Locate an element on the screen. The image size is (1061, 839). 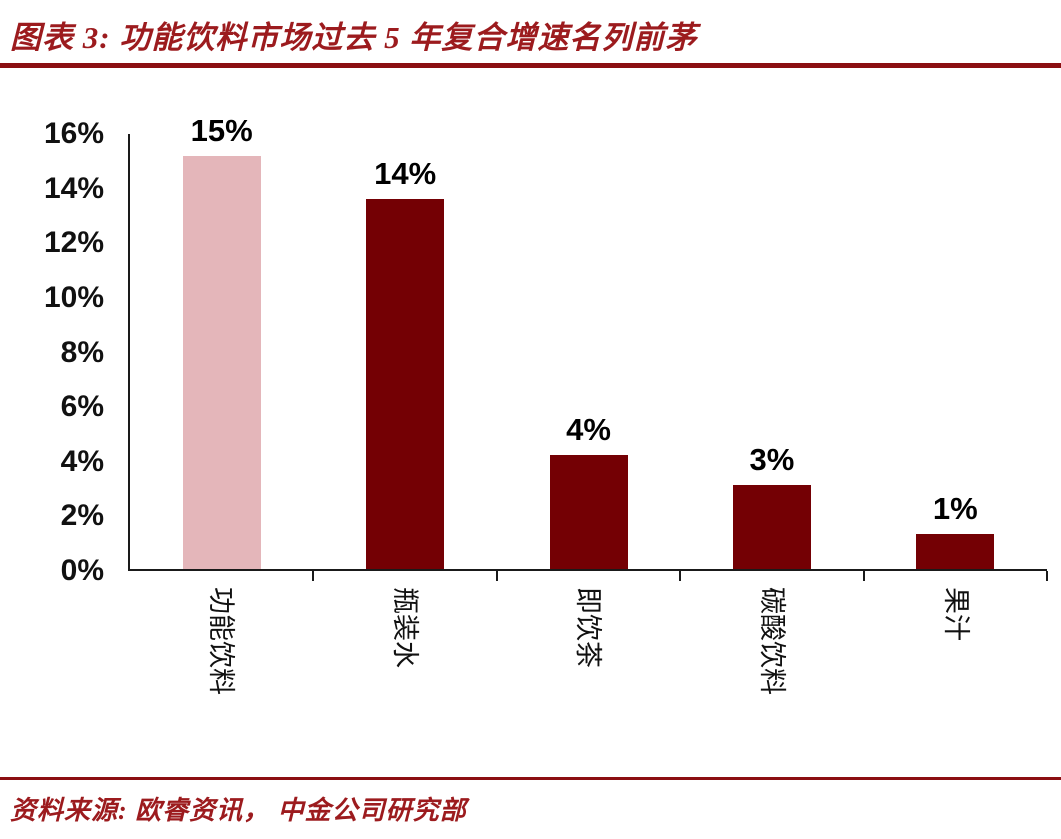
figure-header: 图表 3: 功能饮料市场过去 5 年复合增速名列前茅 is located at coordinates (530, 31).